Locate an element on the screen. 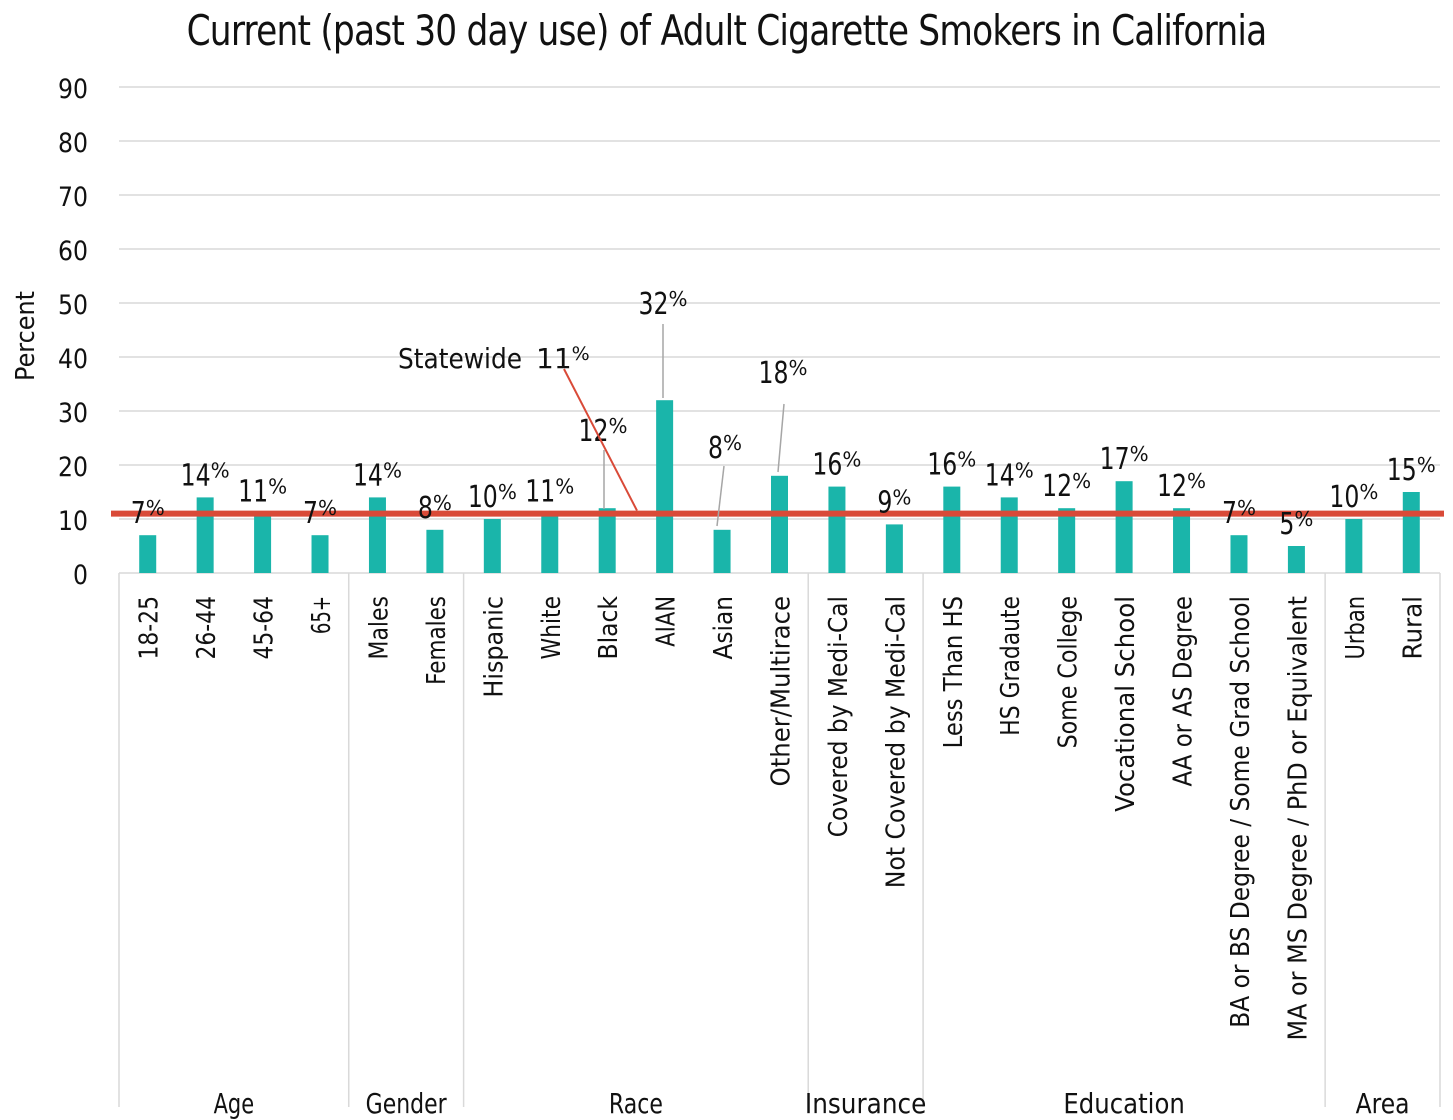  x-tick-label: Other/Multirace is located at coordinates (782, 691).